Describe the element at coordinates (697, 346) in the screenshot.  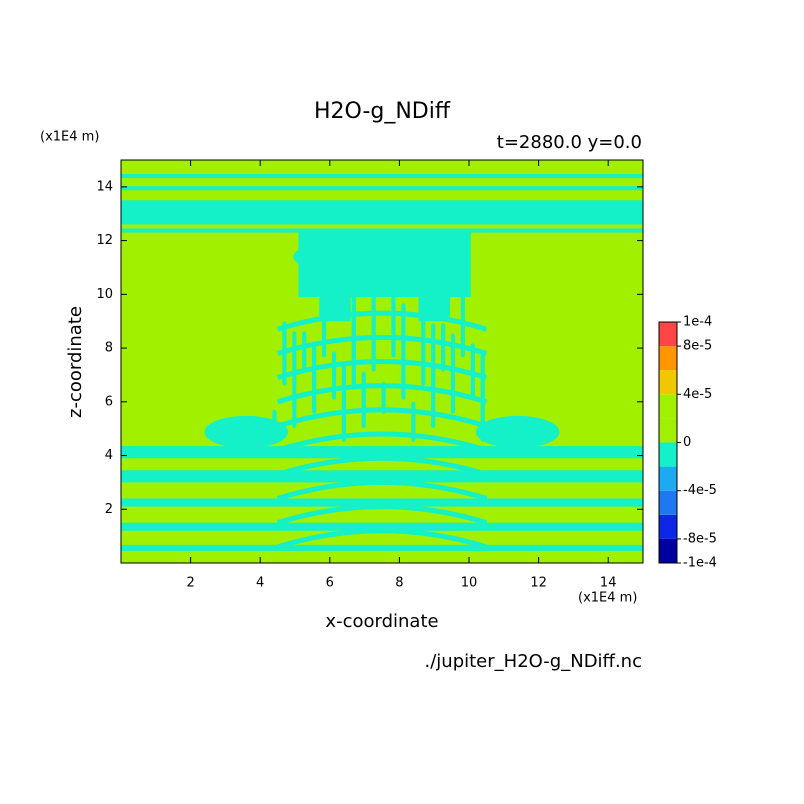
I see `colorbar-tick-label: 8e-5` at that location.